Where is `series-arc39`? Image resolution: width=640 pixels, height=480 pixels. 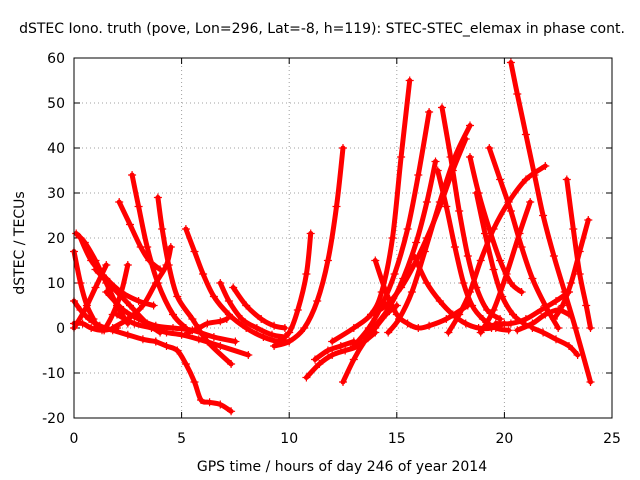 series-arc39 is located at coordinates (550, 222).